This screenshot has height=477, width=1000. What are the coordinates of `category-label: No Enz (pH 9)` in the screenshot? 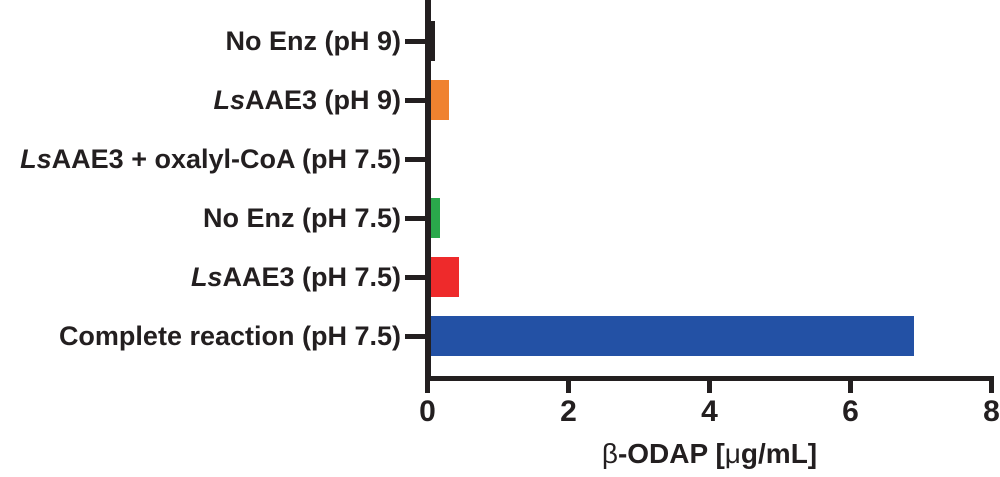 It's located at (201, 41).